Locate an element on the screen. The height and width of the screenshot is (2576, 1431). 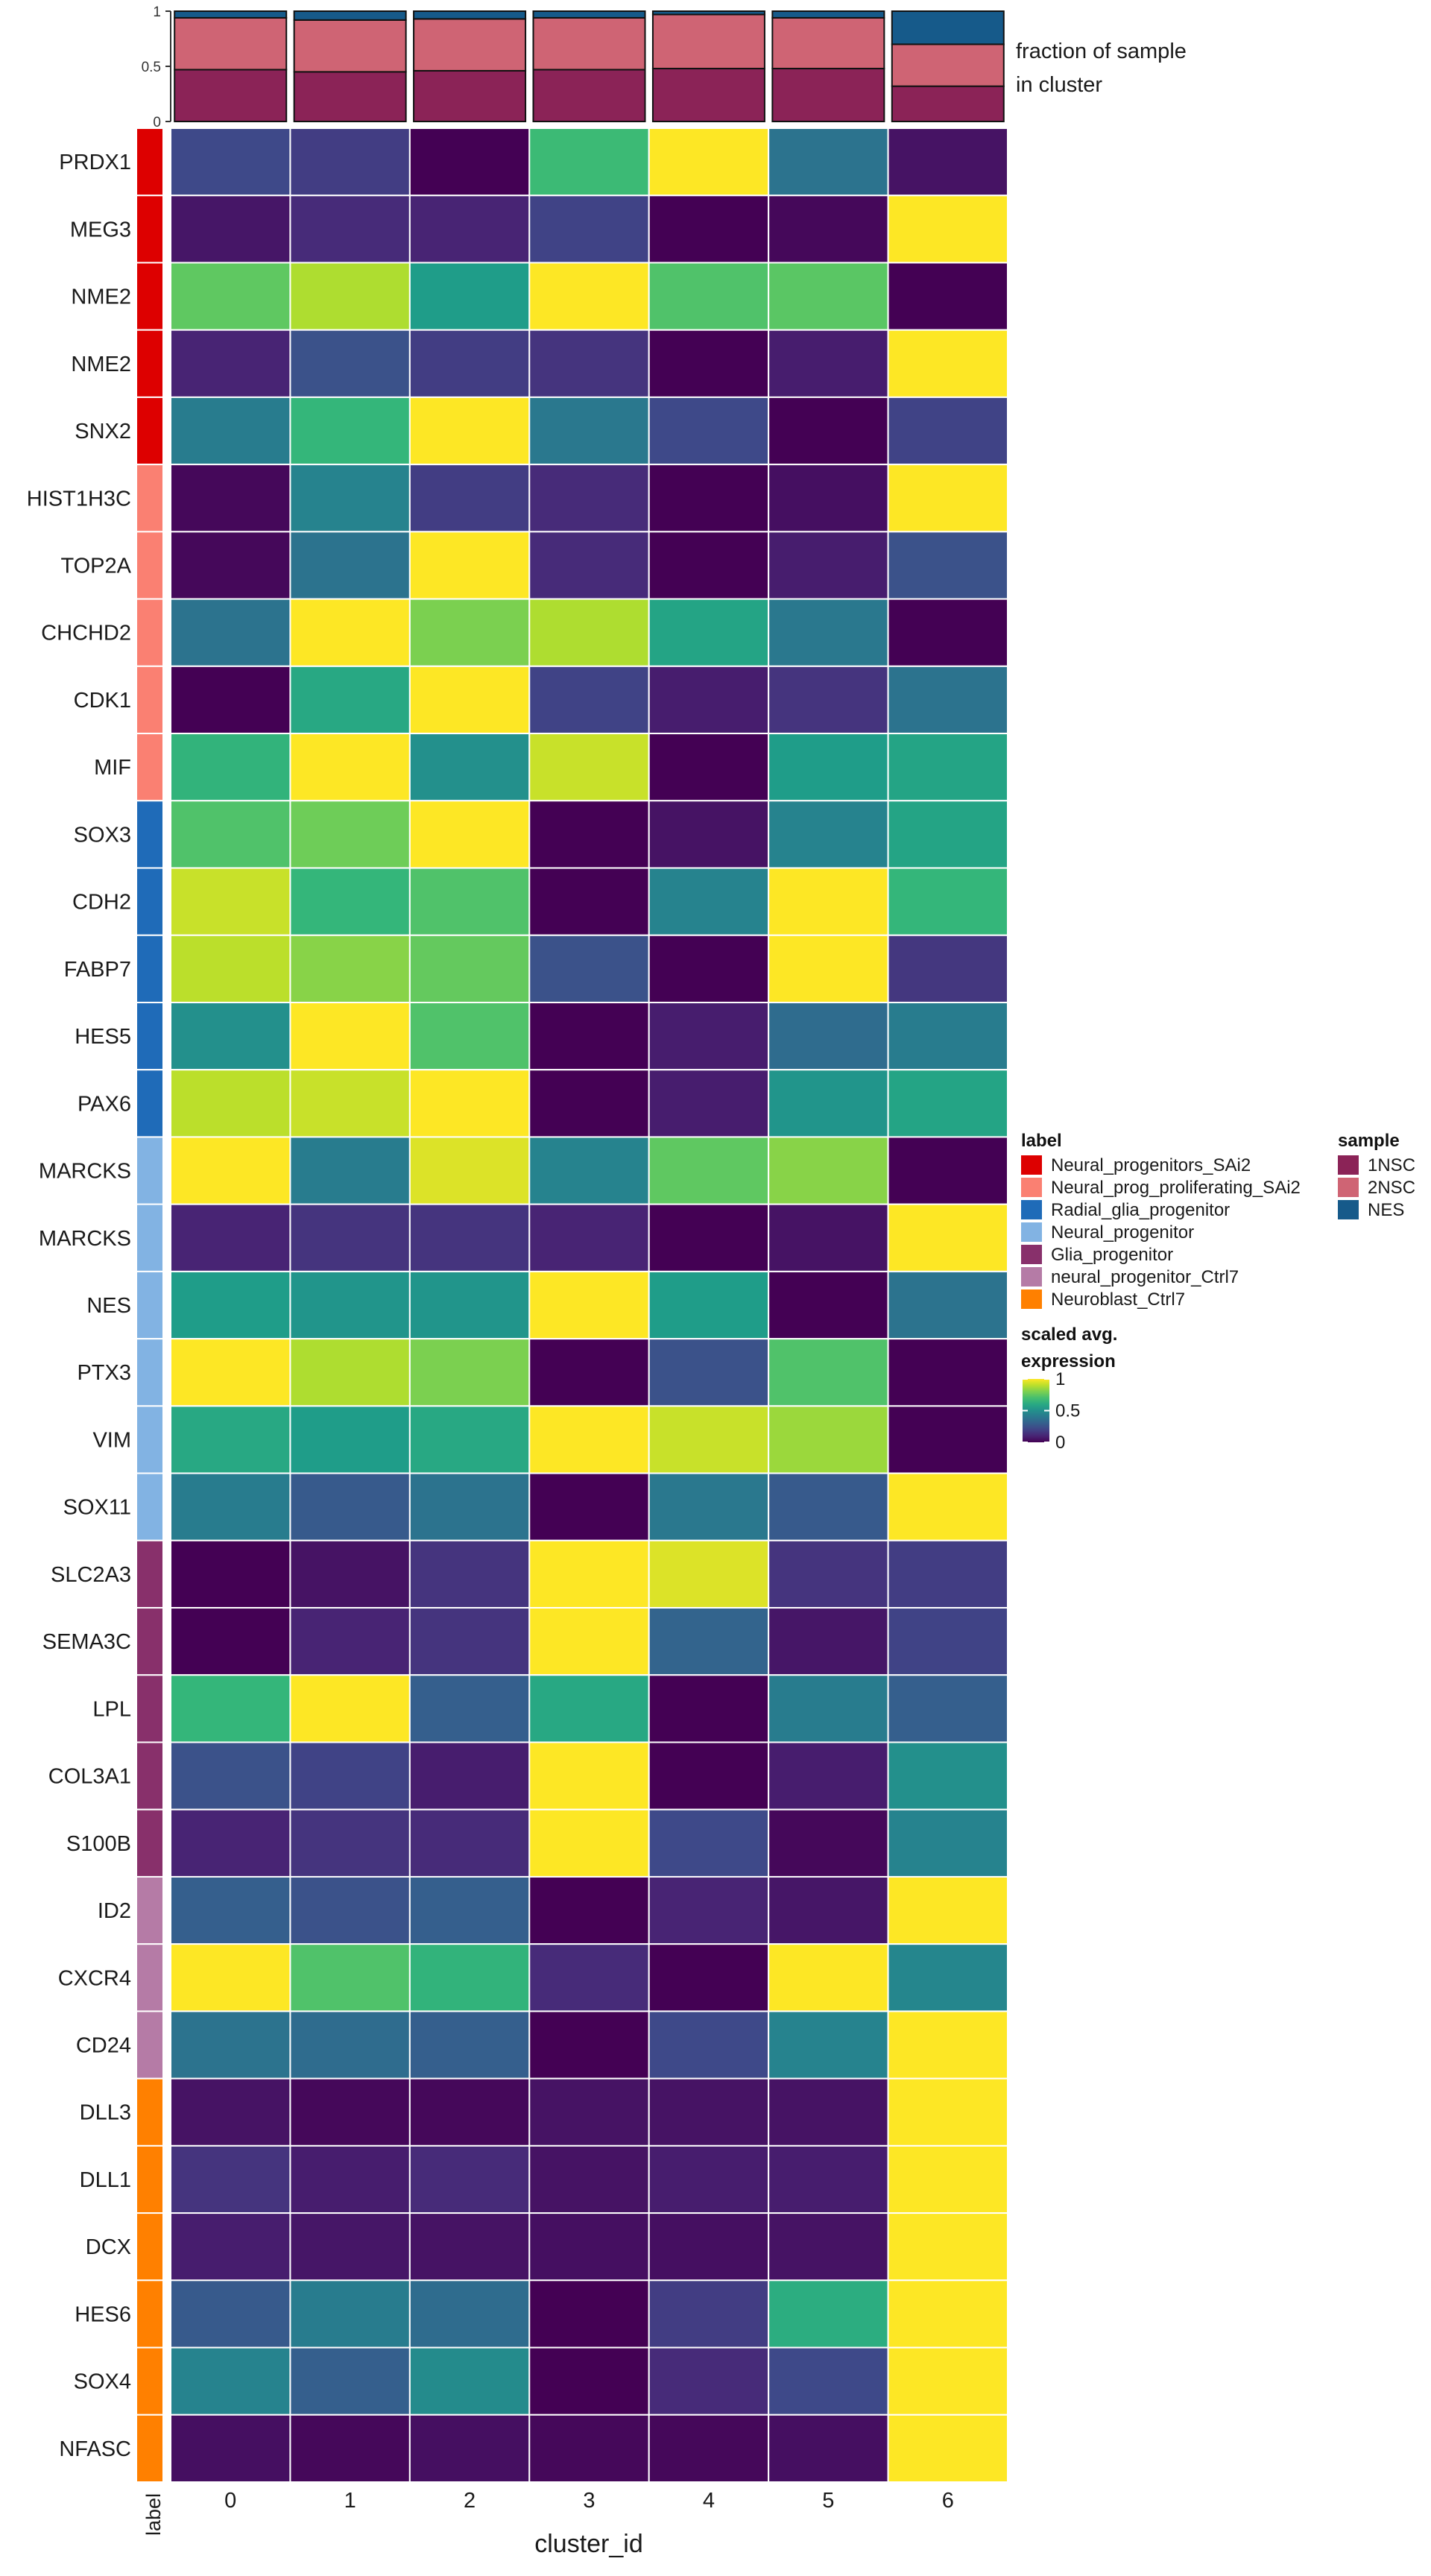
gene-label: MARCKS is located at coordinates (85, 1172).